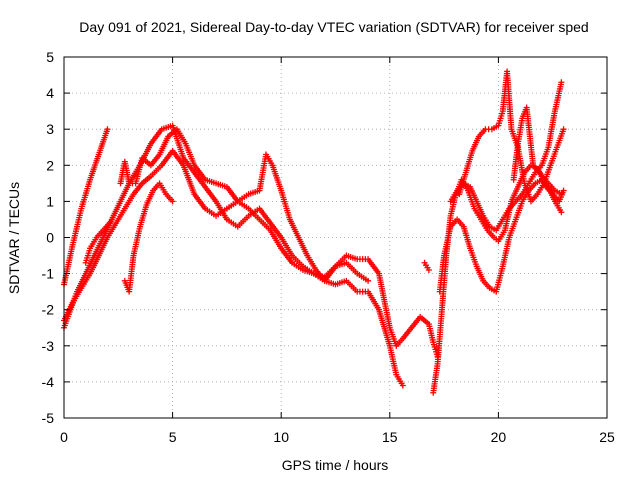 Image resolution: width=640 pixels, height=480 pixels. I want to click on x-axis-label: GPS time / hours, so click(335, 465).